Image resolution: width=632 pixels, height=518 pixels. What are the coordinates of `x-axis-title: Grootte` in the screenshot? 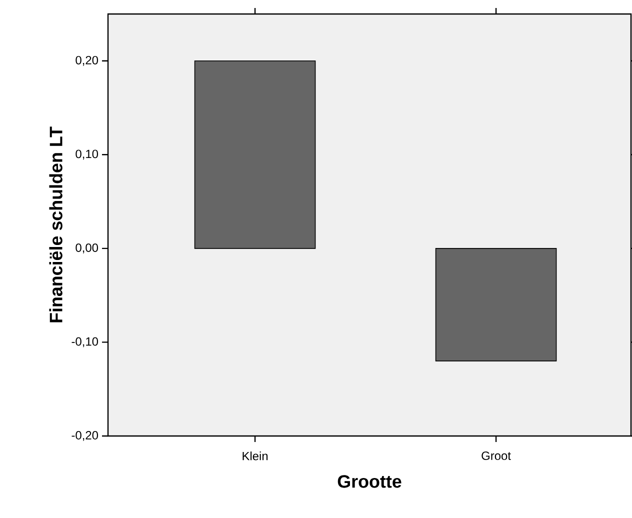 It's located at (370, 481).